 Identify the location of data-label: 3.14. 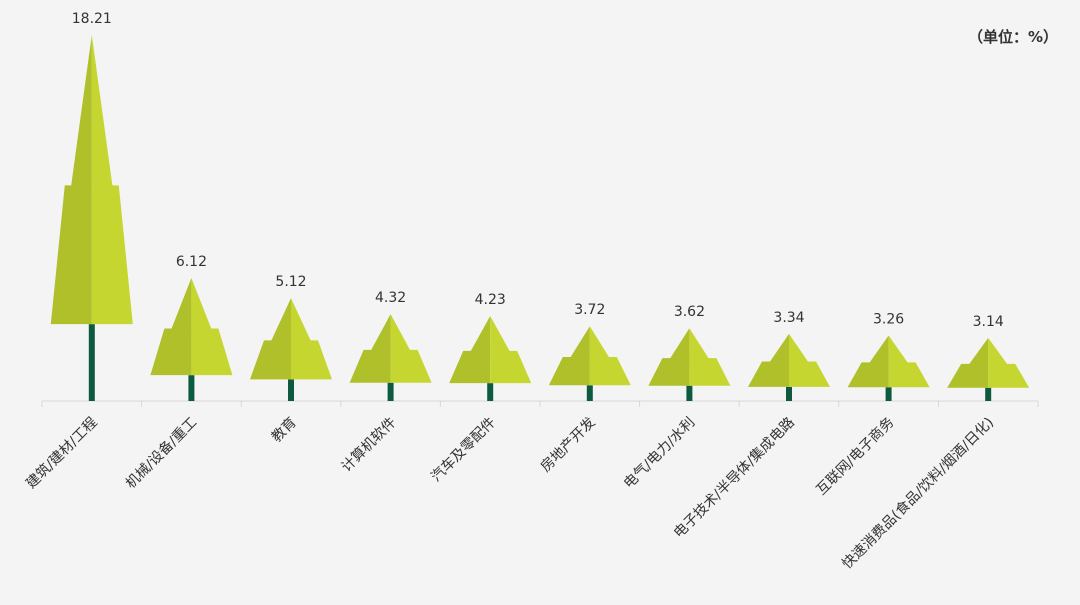
(988, 322).